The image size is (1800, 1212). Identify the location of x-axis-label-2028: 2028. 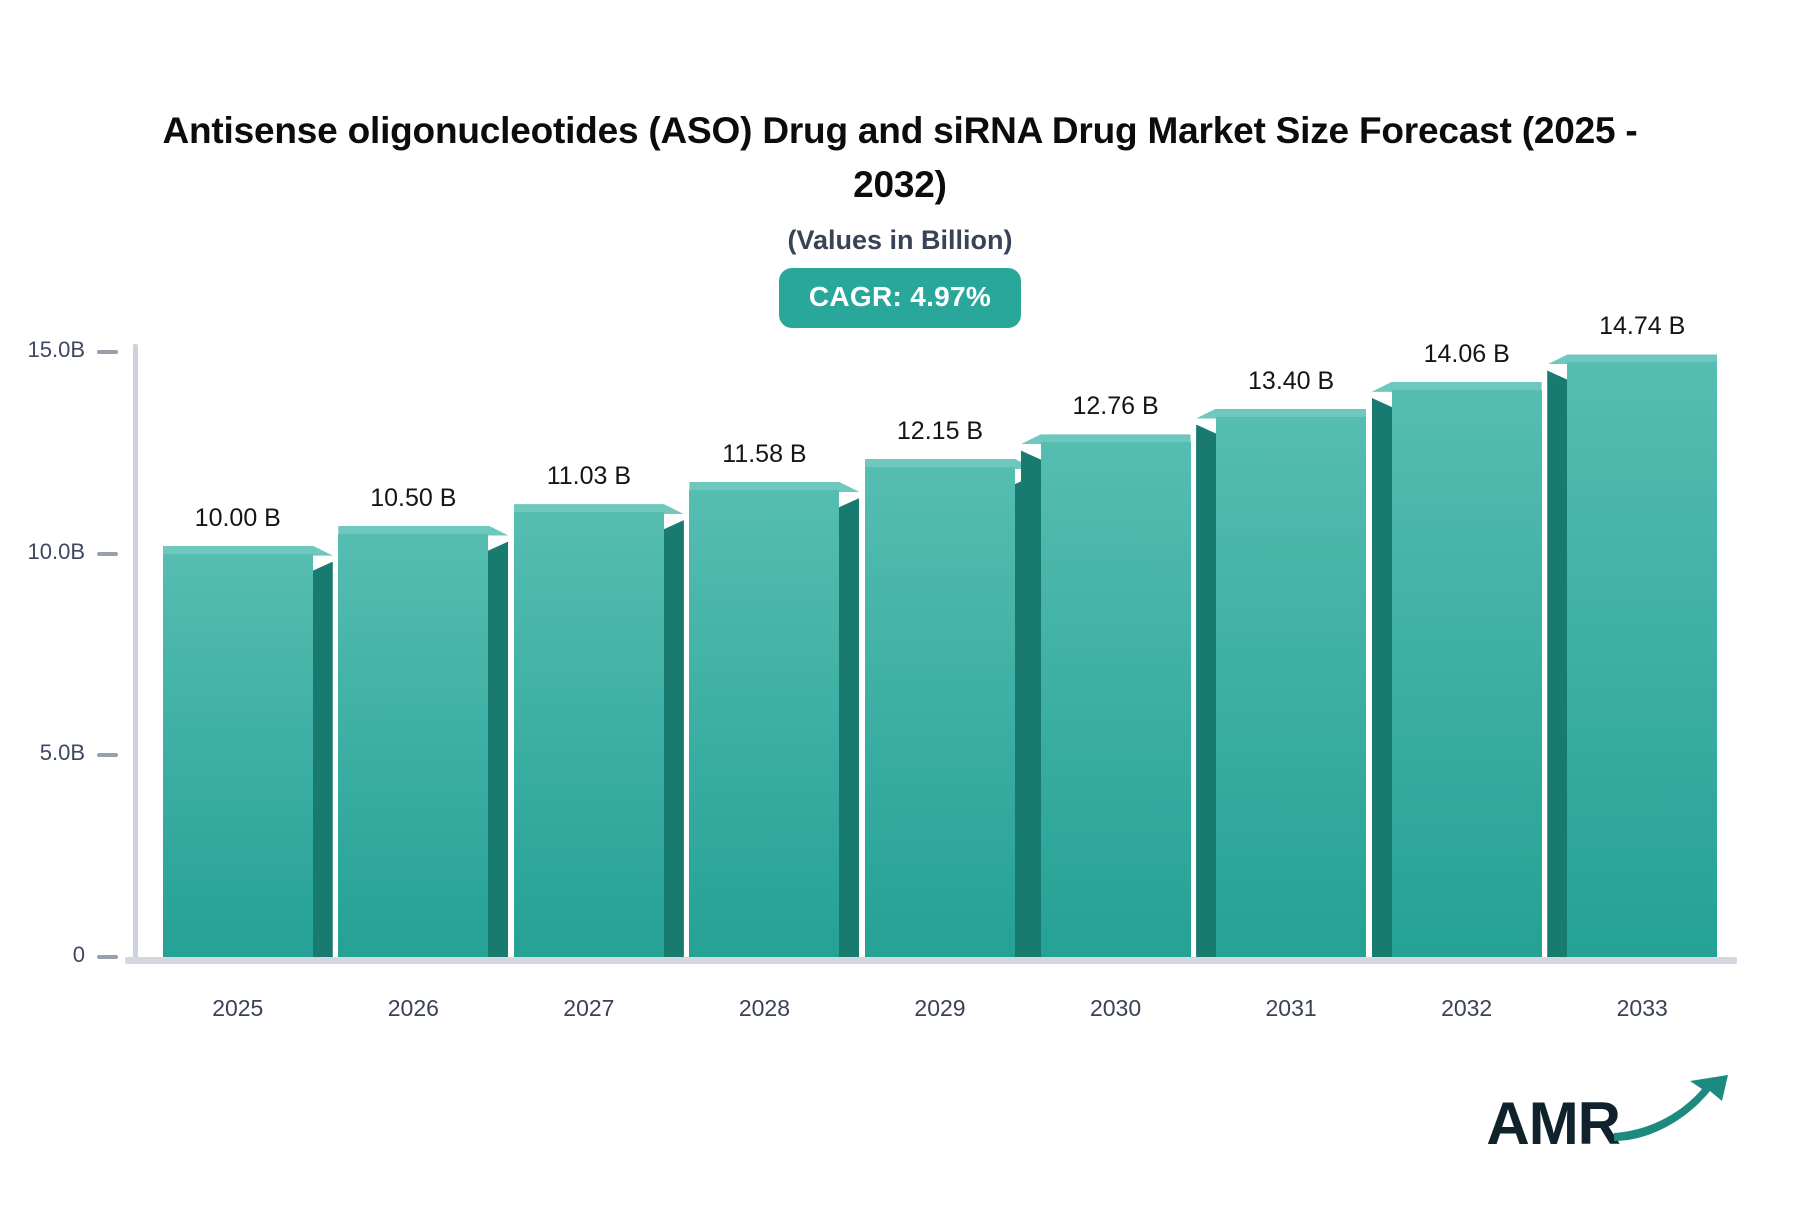
(764, 1008).